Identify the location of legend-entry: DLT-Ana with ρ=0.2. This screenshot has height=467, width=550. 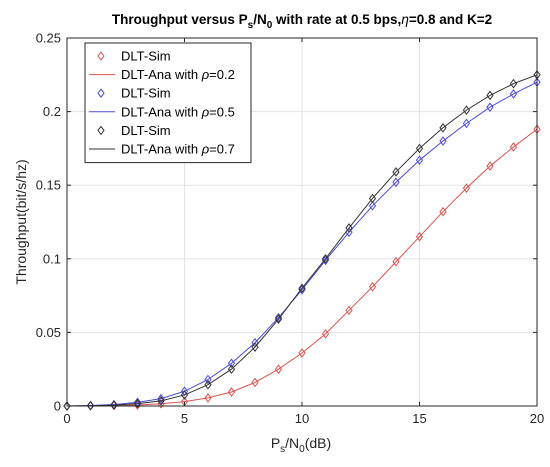
(162, 74).